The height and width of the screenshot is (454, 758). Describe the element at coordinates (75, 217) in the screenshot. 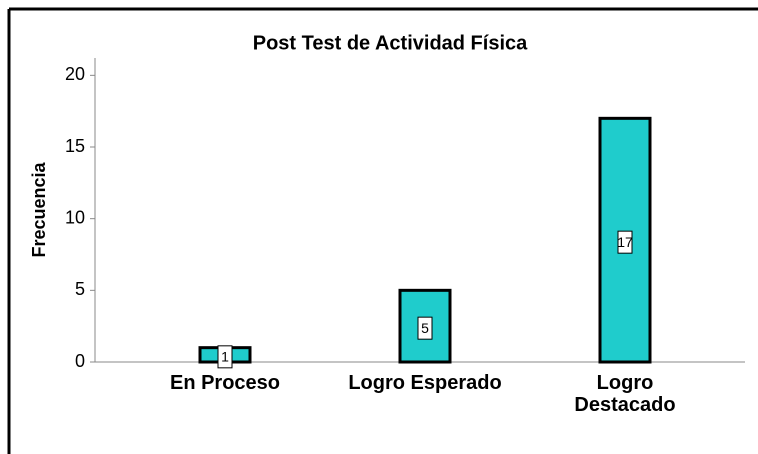

I see `y-tick-label: 10` at that location.